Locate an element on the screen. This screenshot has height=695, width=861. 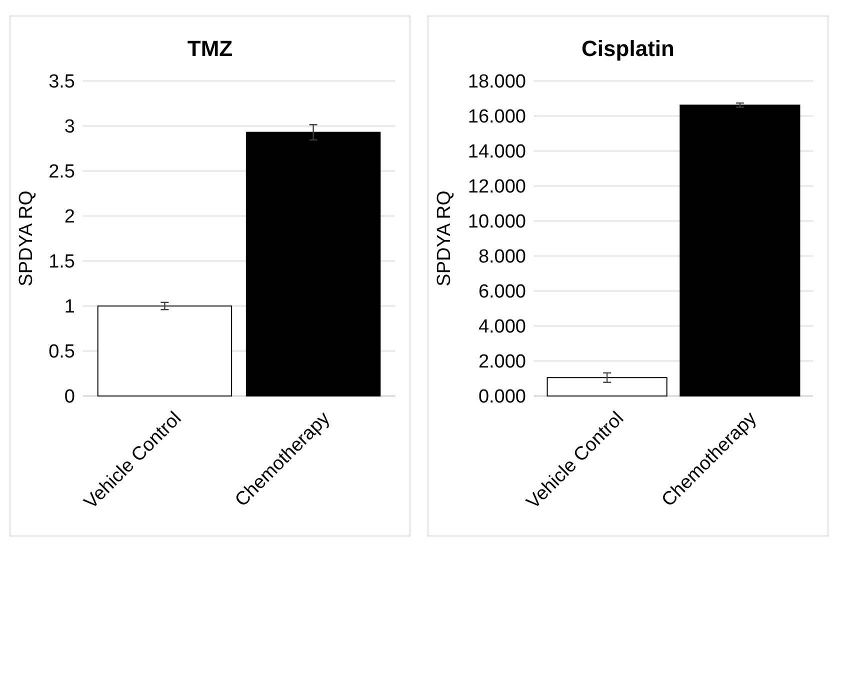
y-tick-label: 0 is located at coordinates (69, 397).